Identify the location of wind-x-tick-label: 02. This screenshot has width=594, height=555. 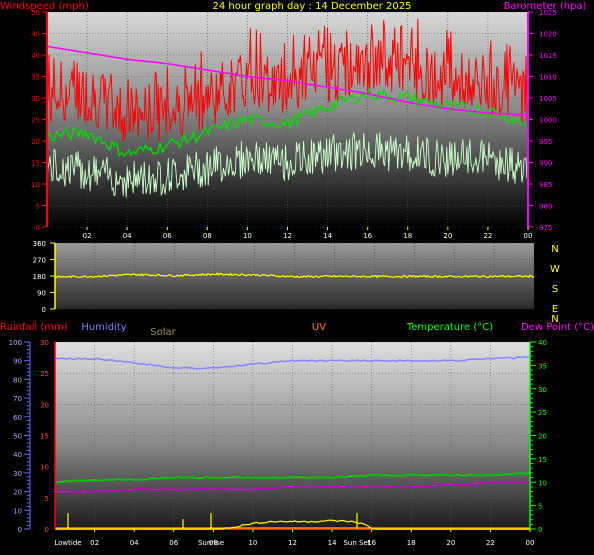
(87, 236).